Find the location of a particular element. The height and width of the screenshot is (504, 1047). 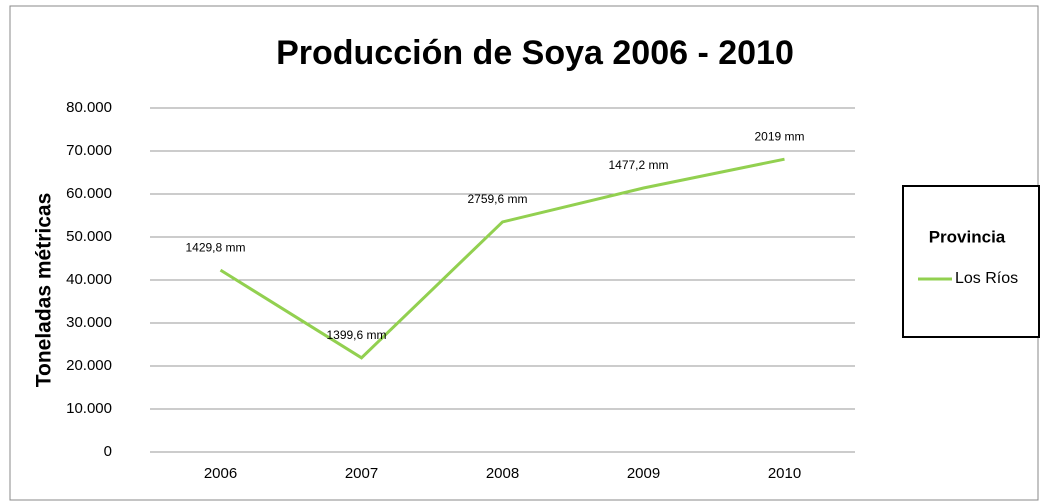

point-annotation: 2019 mm is located at coordinates (779, 136).